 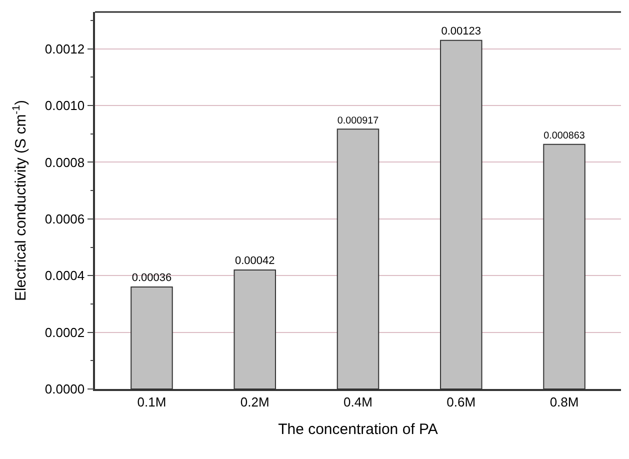 What do you see at coordinates (64, 48) in the screenshot?
I see `y-tick-label: 0.0012` at bounding box center [64, 48].